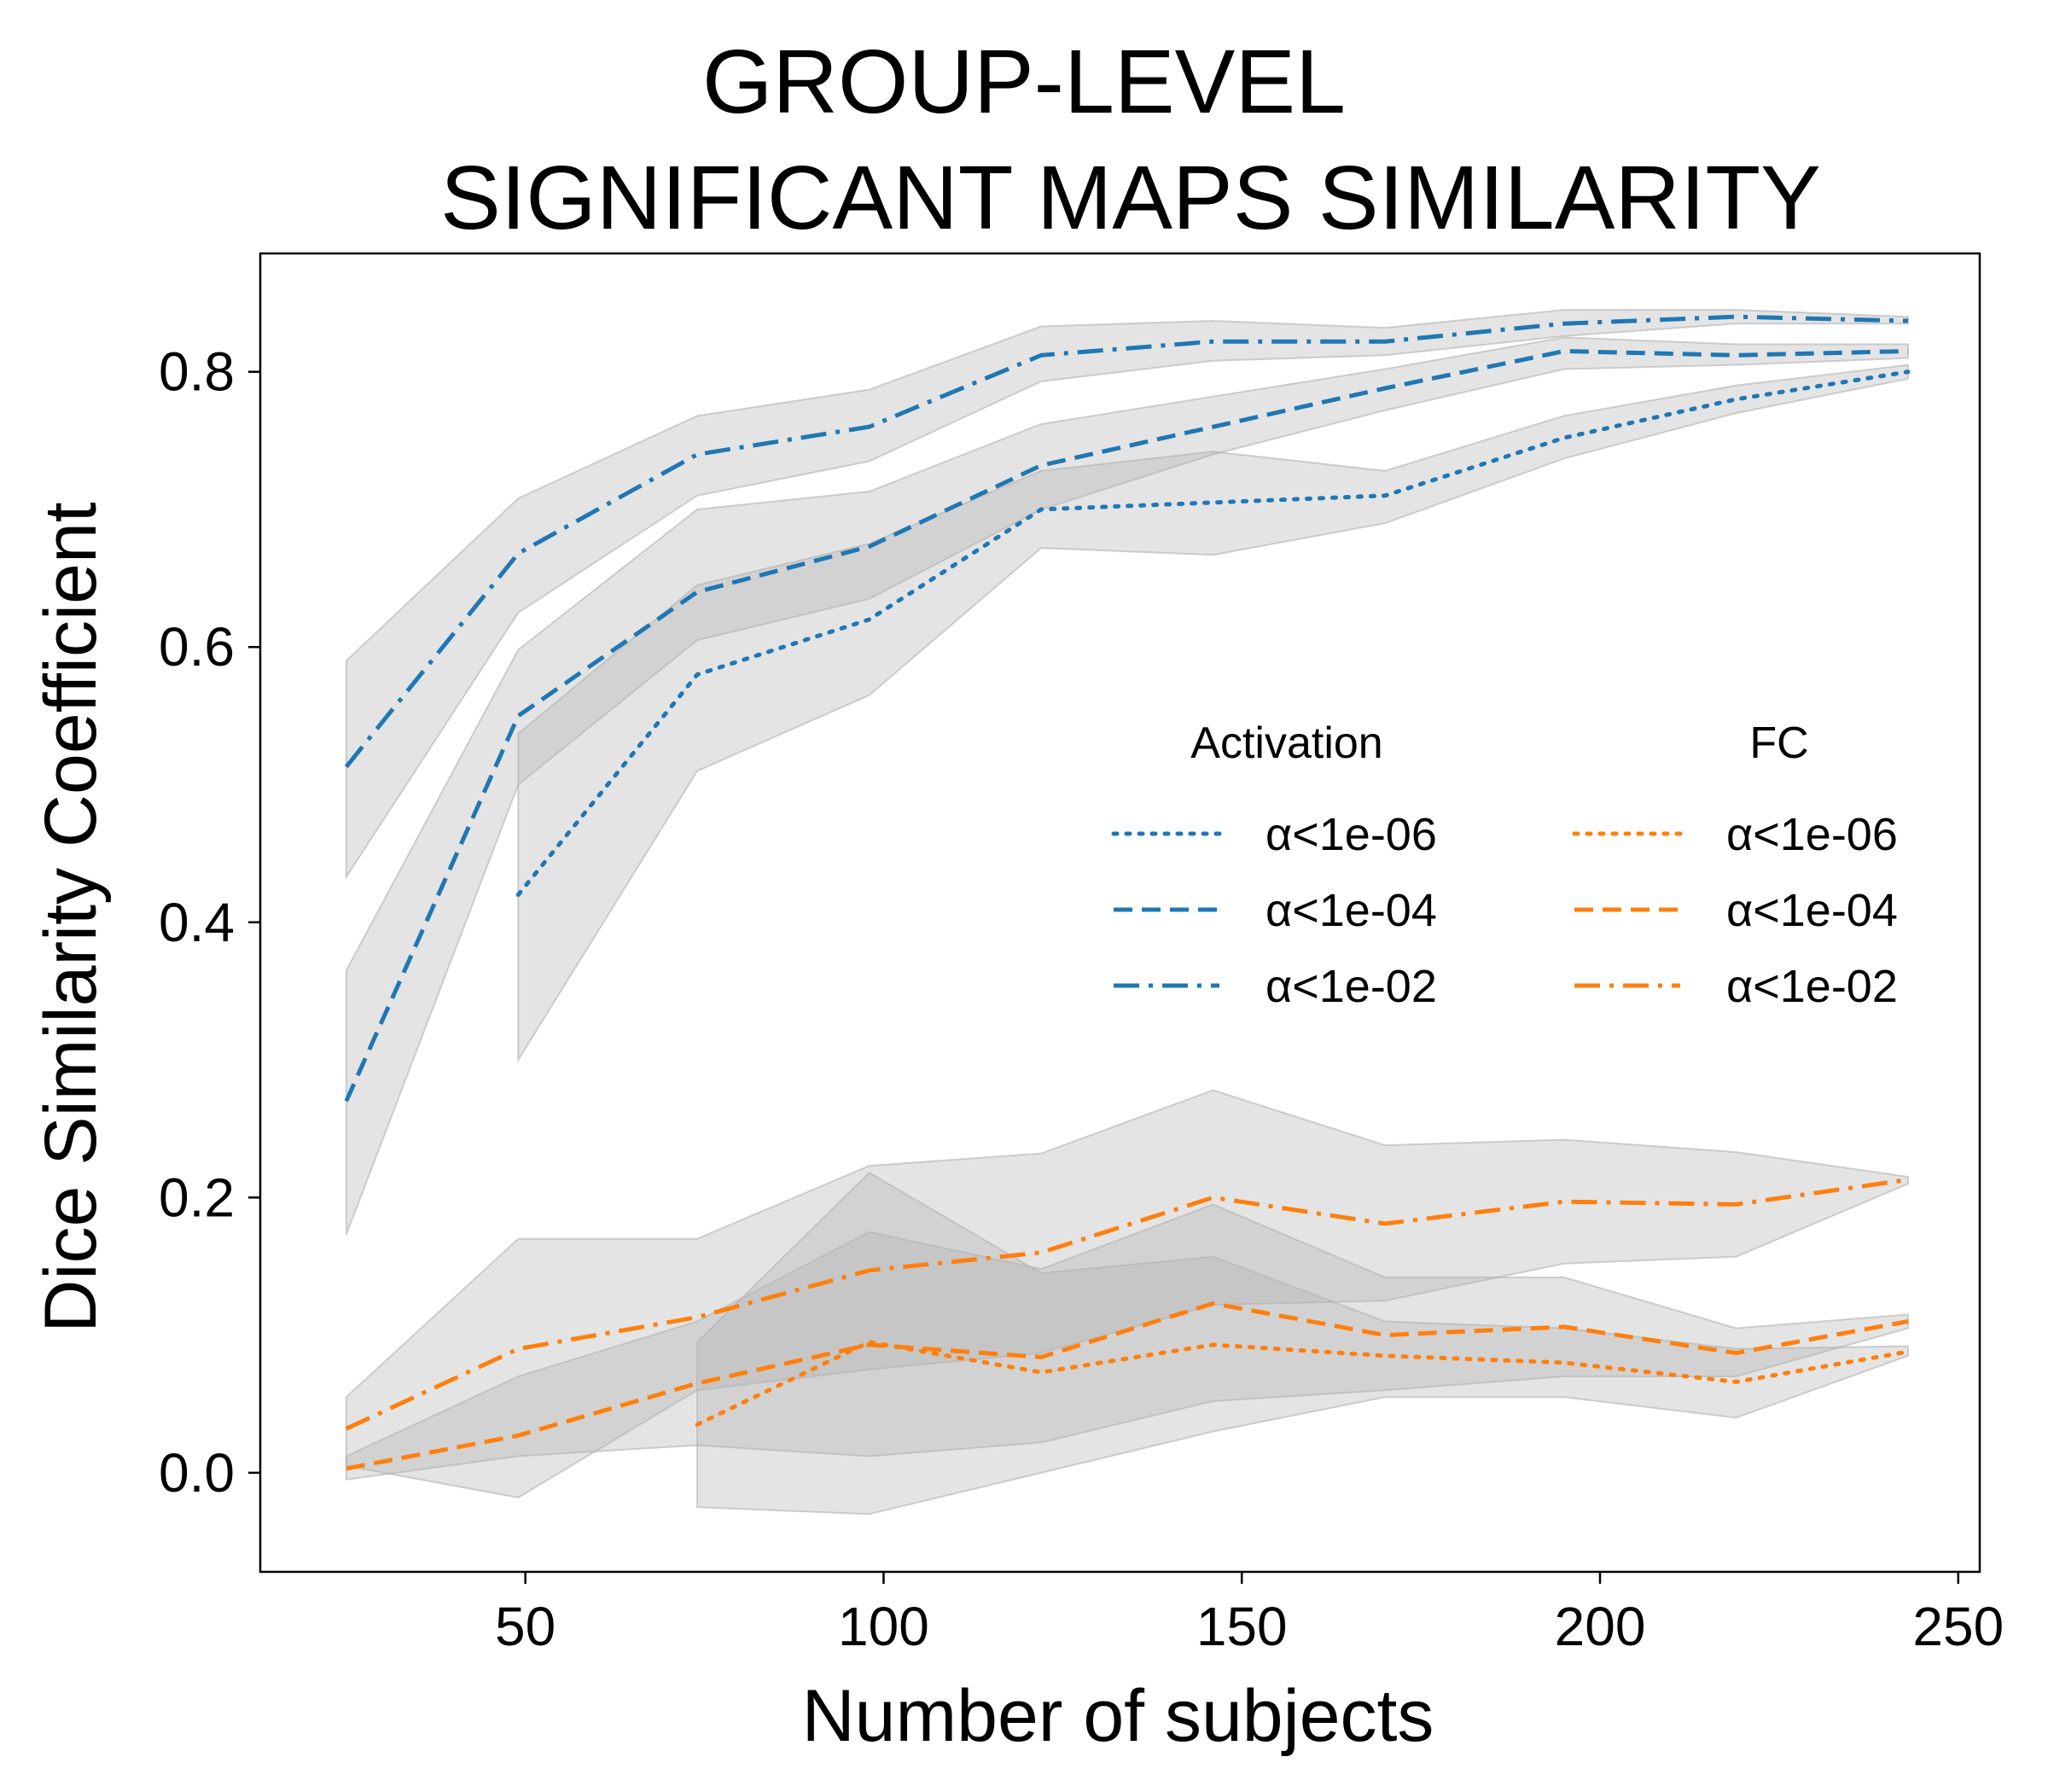 This screenshot has height=1792, width=2048. Describe the element at coordinates (197, 647) in the screenshot. I see `y-tick-label-0-6: 0.6` at that location.